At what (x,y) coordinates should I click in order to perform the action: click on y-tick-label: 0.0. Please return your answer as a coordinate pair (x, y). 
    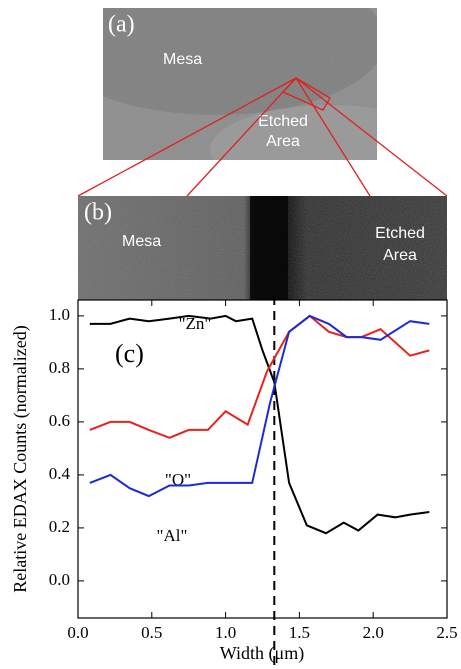
    Looking at the image, I should click on (59, 579).